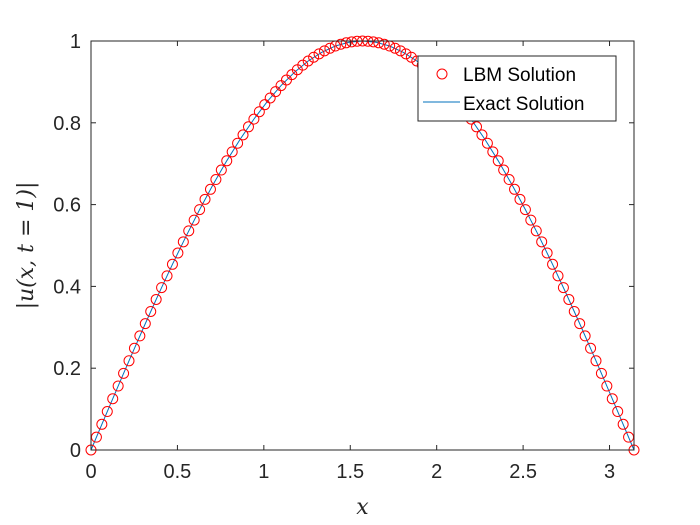  What do you see at coordinates (436, 472) in the screenshot?
I see `x-tick-label: 2` at bounding box center [436, 472].